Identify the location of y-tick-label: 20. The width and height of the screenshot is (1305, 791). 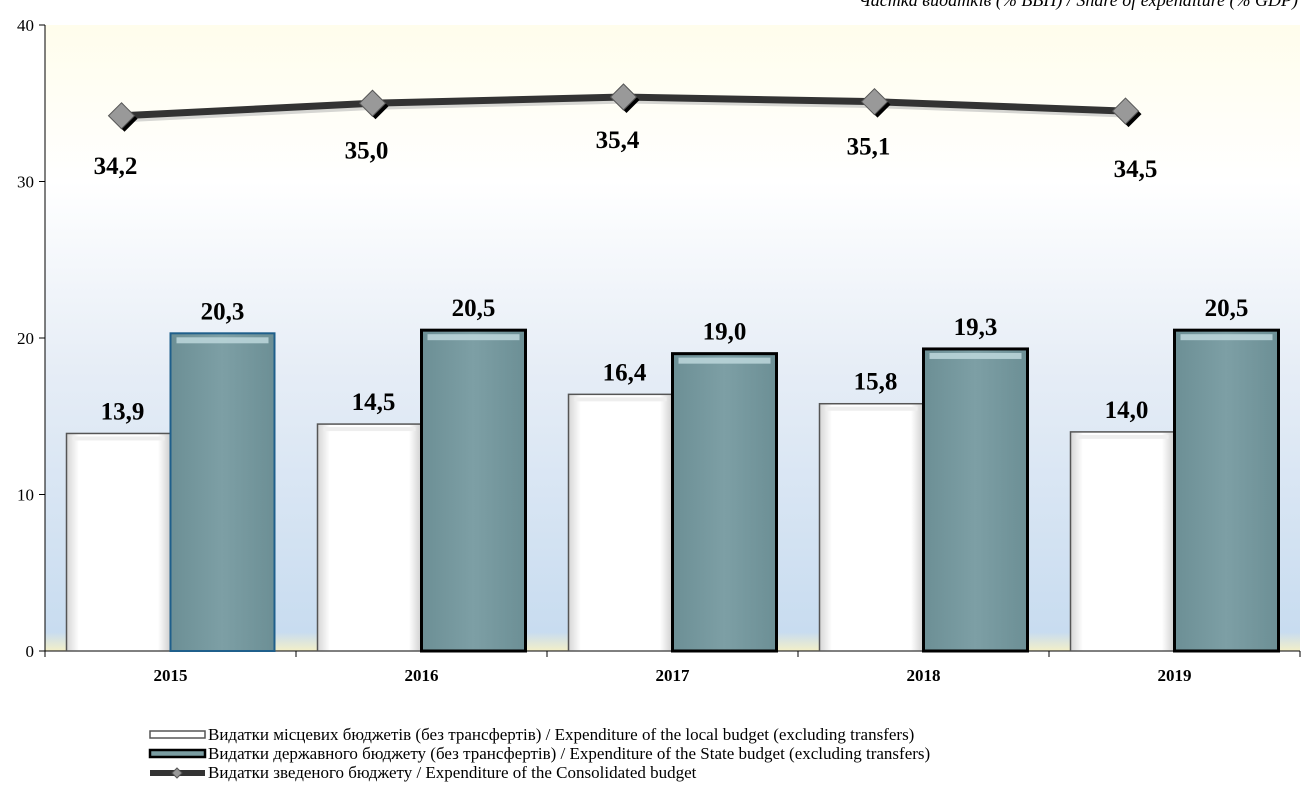
(25, 338).